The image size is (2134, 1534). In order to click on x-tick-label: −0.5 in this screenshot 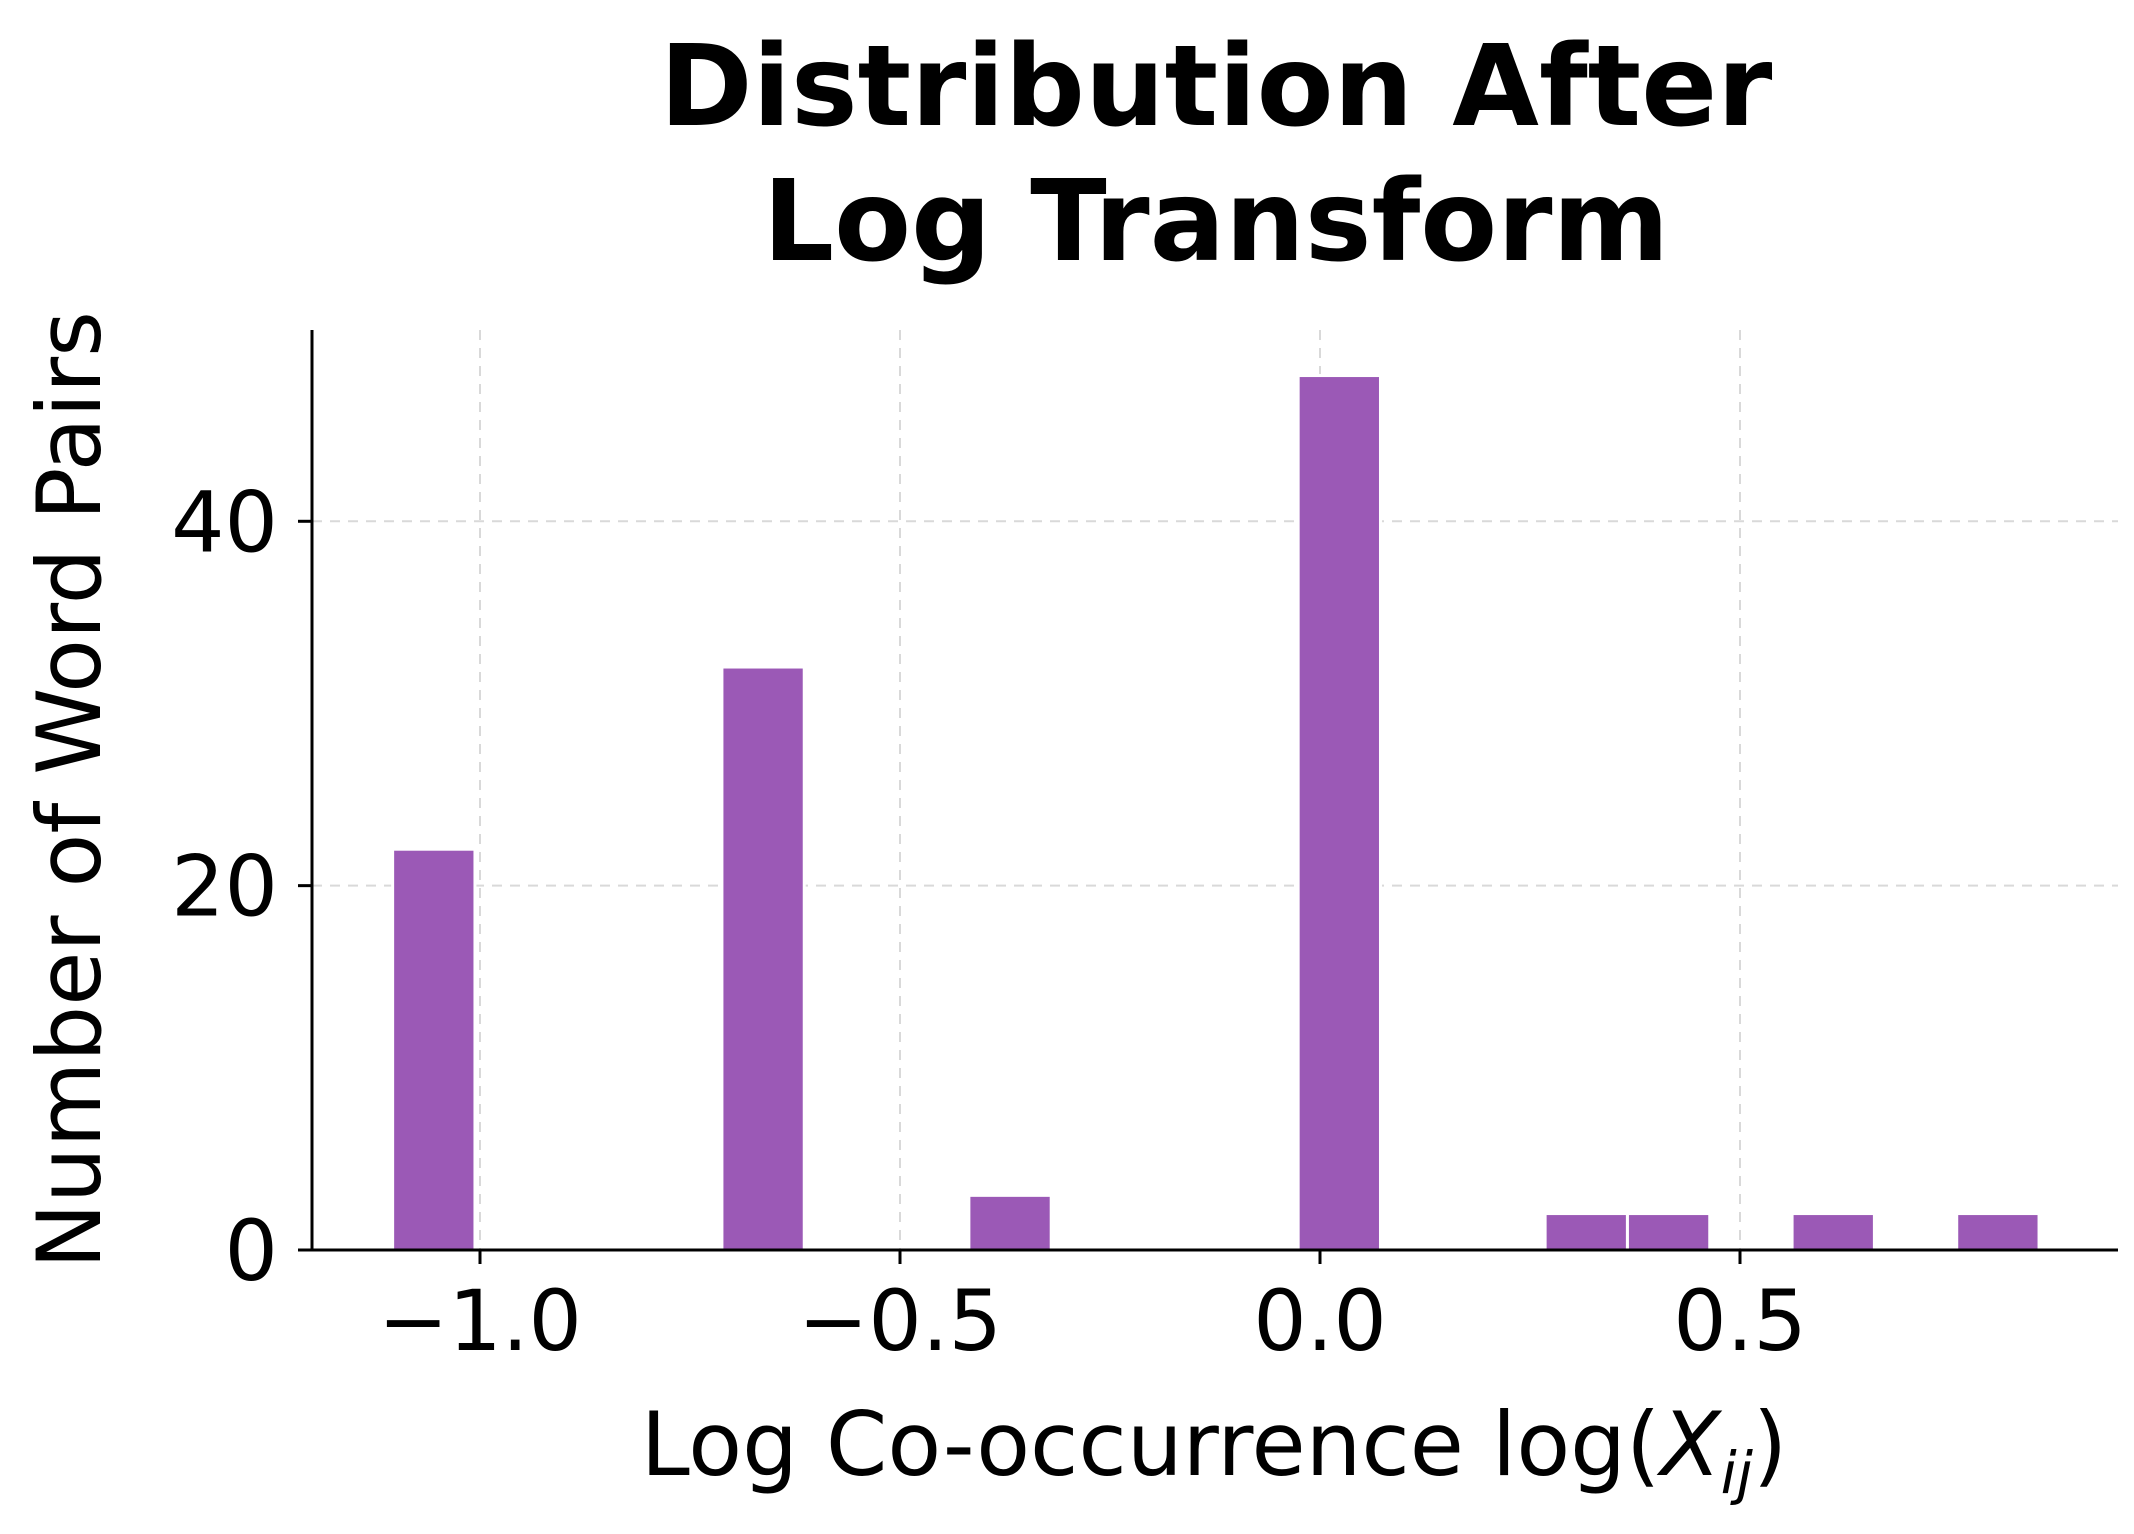, I will do `click(900, 1321)`.